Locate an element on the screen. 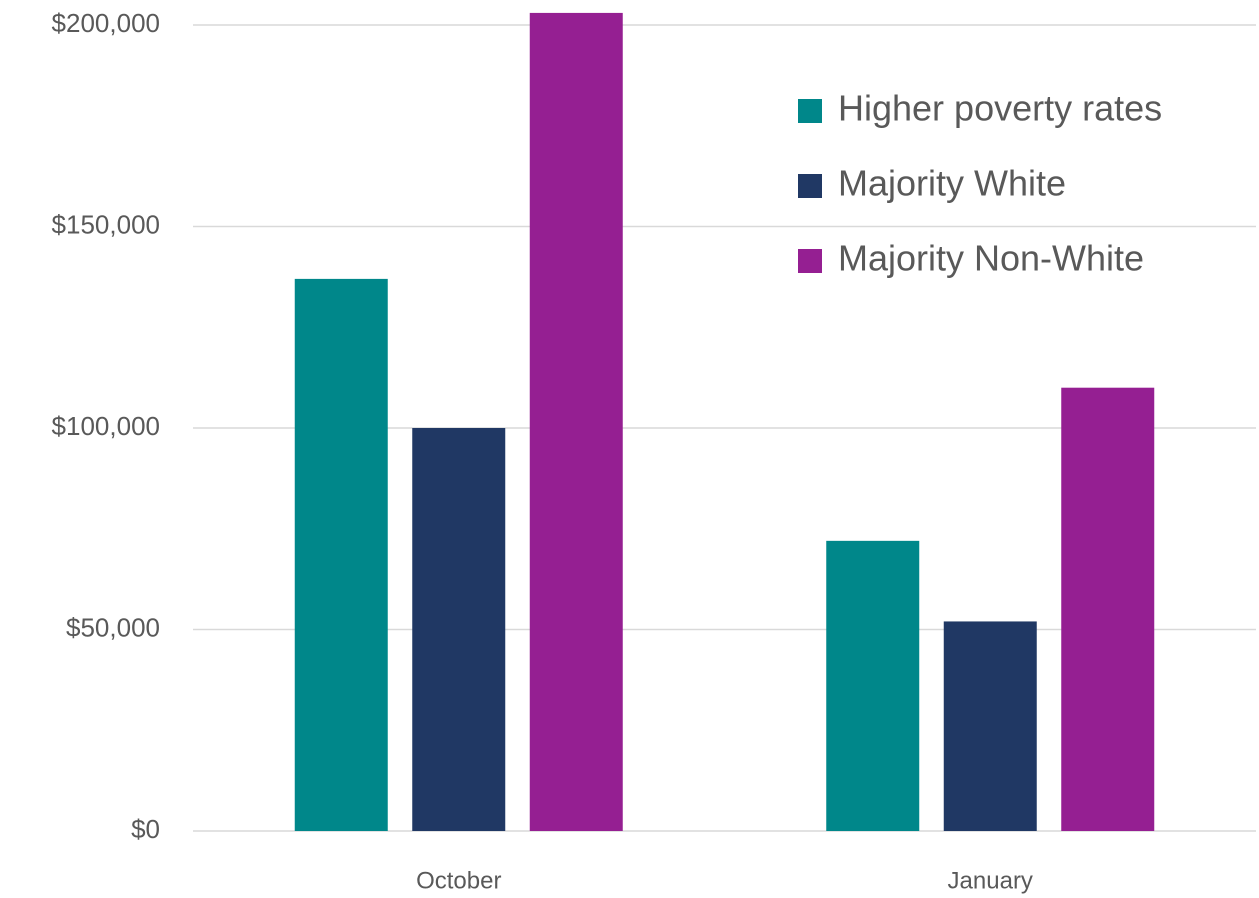 This screenshot has height=898, width=1259. x-tick-label: January is located at coordinates (990, 880).